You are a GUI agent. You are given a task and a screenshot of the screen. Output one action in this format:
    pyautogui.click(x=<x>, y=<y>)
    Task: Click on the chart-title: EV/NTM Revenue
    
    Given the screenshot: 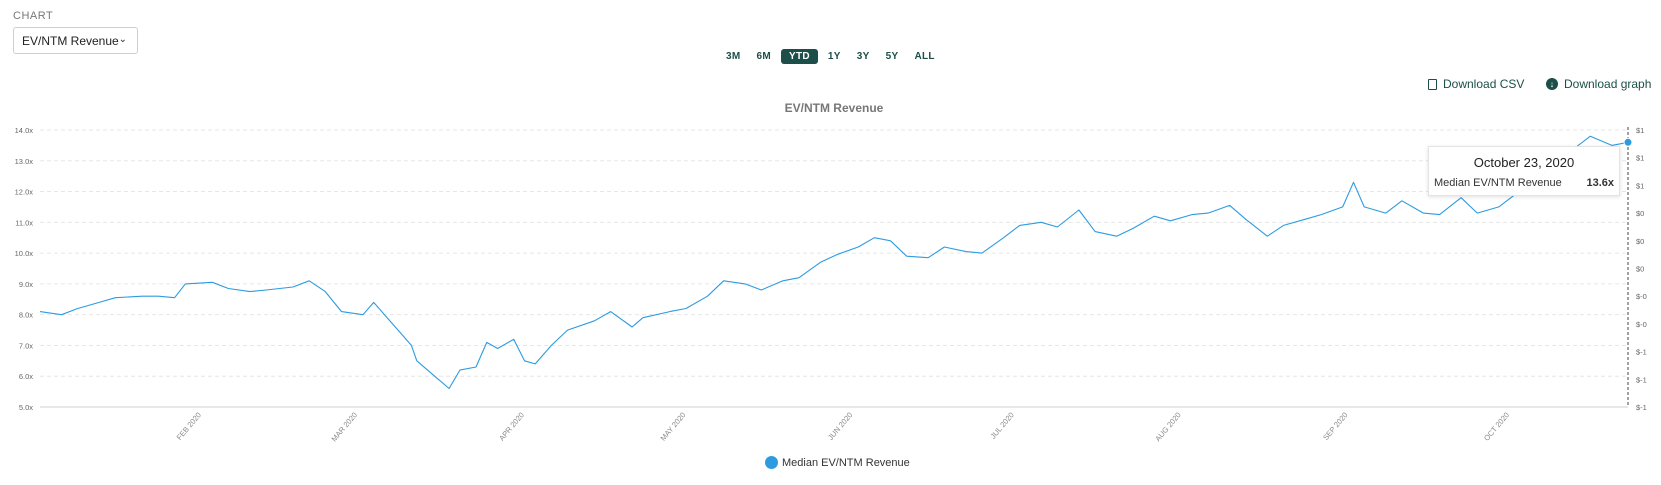 What is the action you would take?
    pyautogui.click(x=834, y=108)
    